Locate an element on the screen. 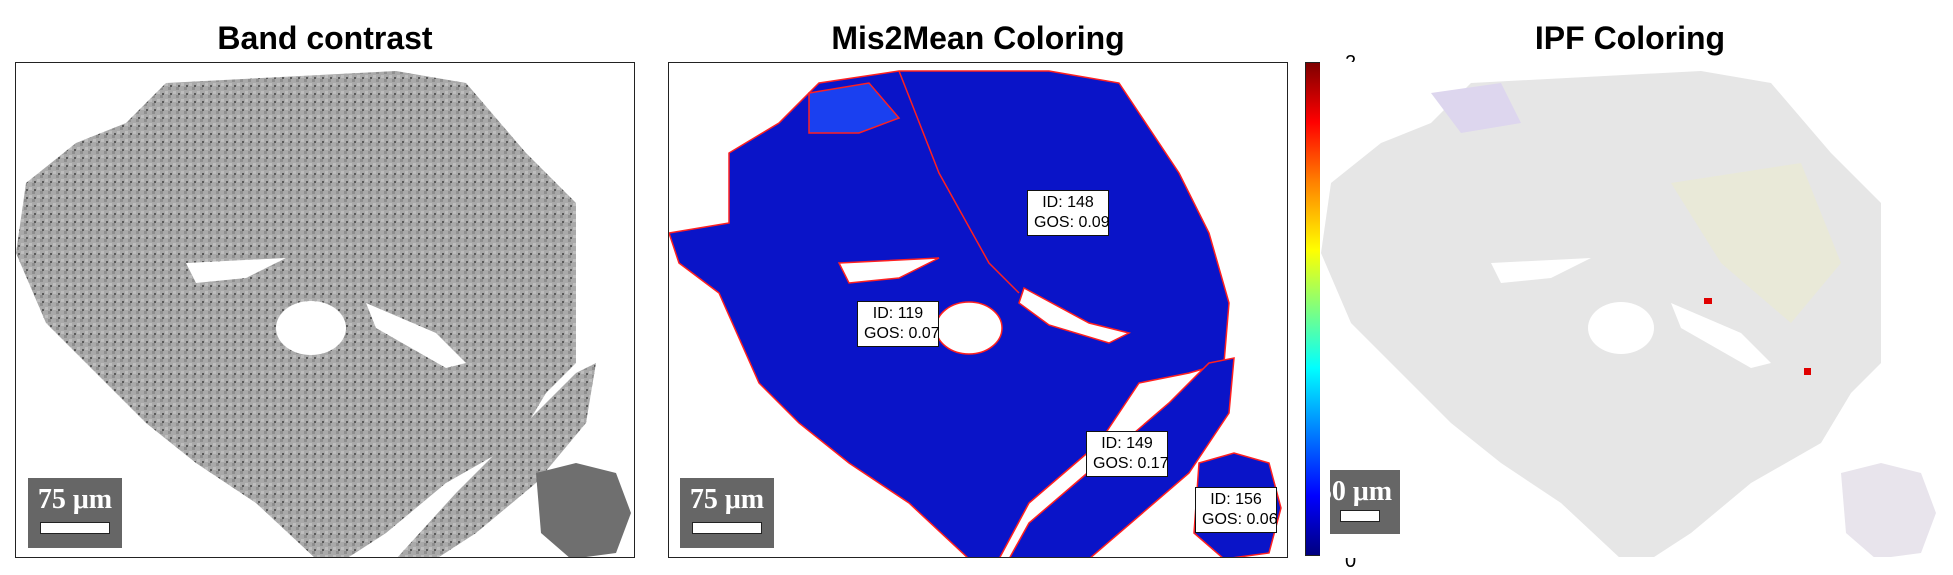 The height and width of the screenshot is (575, 1953). panel-title-band-contrast: Band contrast is located at coordinates (325, 38).